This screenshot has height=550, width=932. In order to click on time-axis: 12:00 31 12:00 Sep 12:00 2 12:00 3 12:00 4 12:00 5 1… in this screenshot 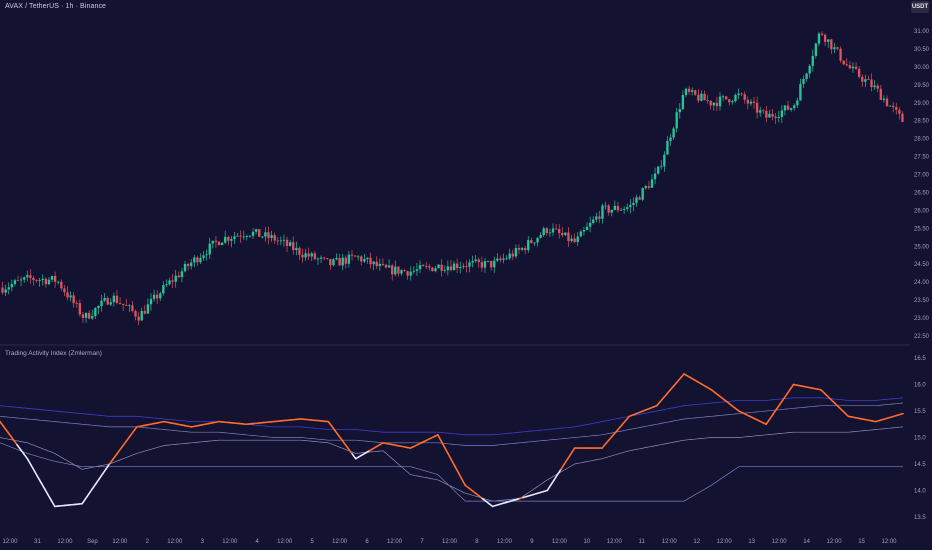, I will do `click(449, 542)`.